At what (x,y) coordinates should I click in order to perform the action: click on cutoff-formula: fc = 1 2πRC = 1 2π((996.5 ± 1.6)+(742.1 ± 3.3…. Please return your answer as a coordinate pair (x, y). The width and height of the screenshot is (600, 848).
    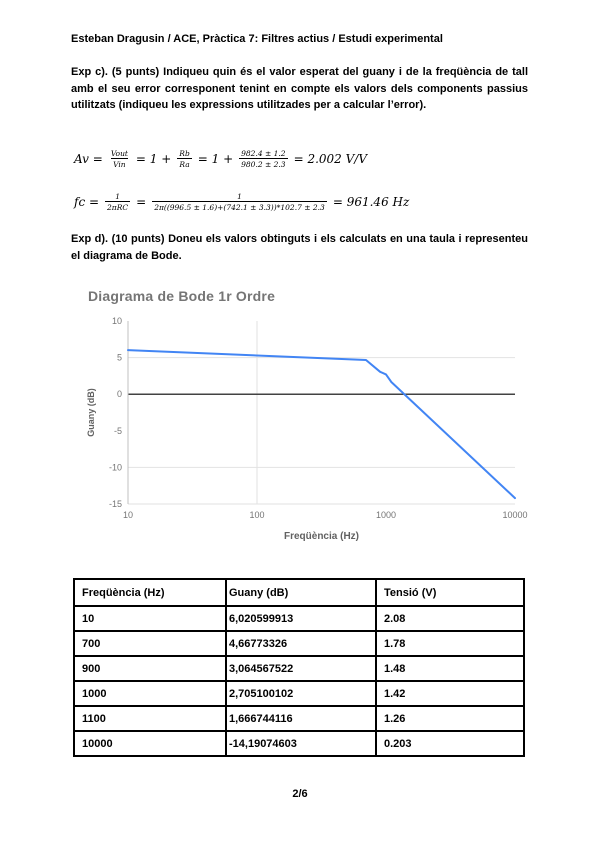
    Looking at the image, I should click on (241, 202).